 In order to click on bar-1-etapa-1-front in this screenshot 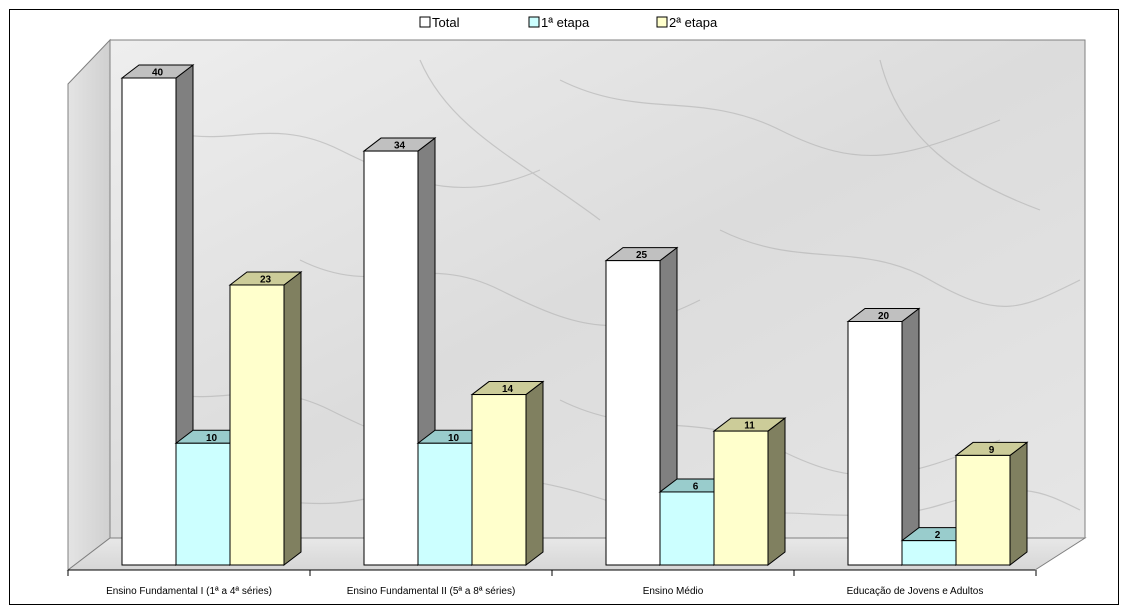, I will do `click(203, 504)`.